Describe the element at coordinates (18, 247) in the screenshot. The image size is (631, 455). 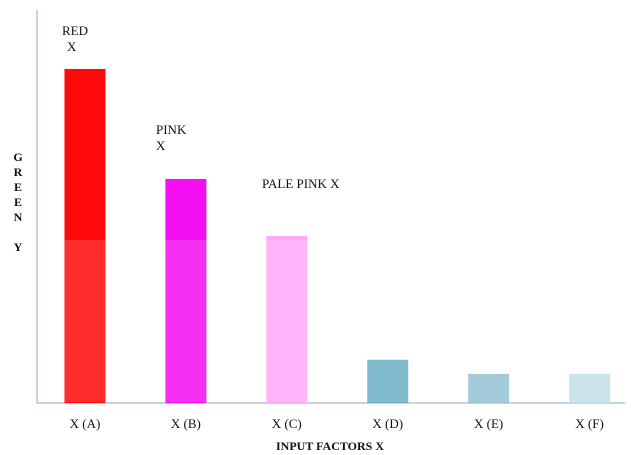
I see `y-axis-label-letter: Y` at that location.